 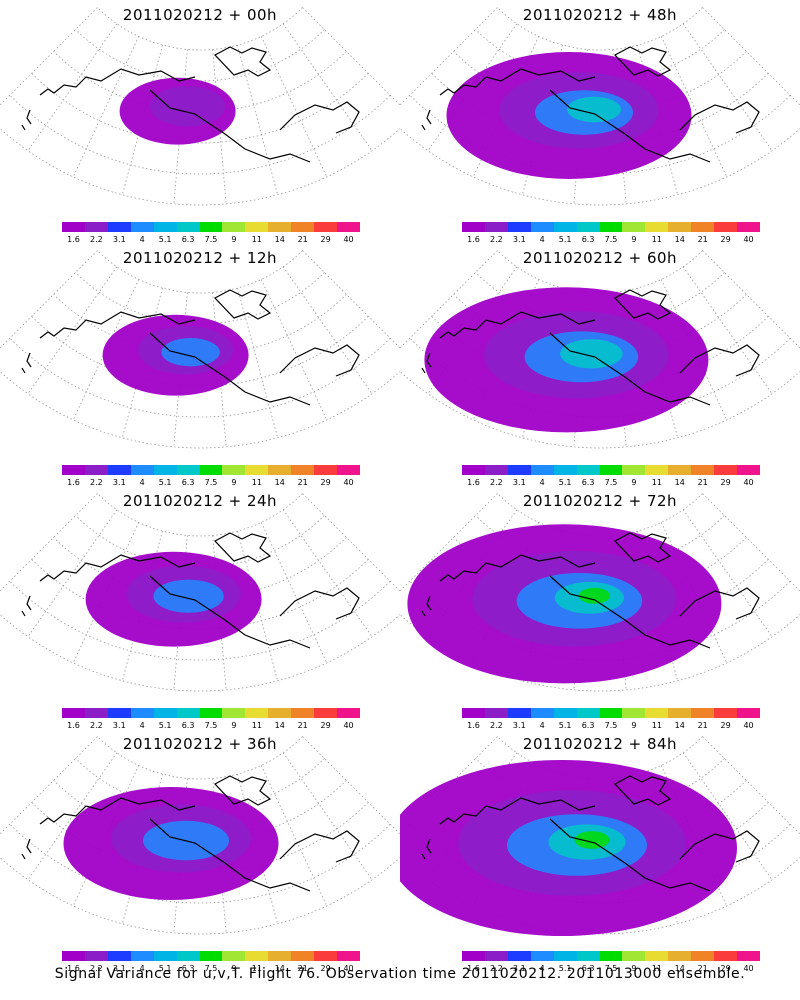 I want to click on panel-title: 2011020212 + 12h, so click(x=200, y=258).